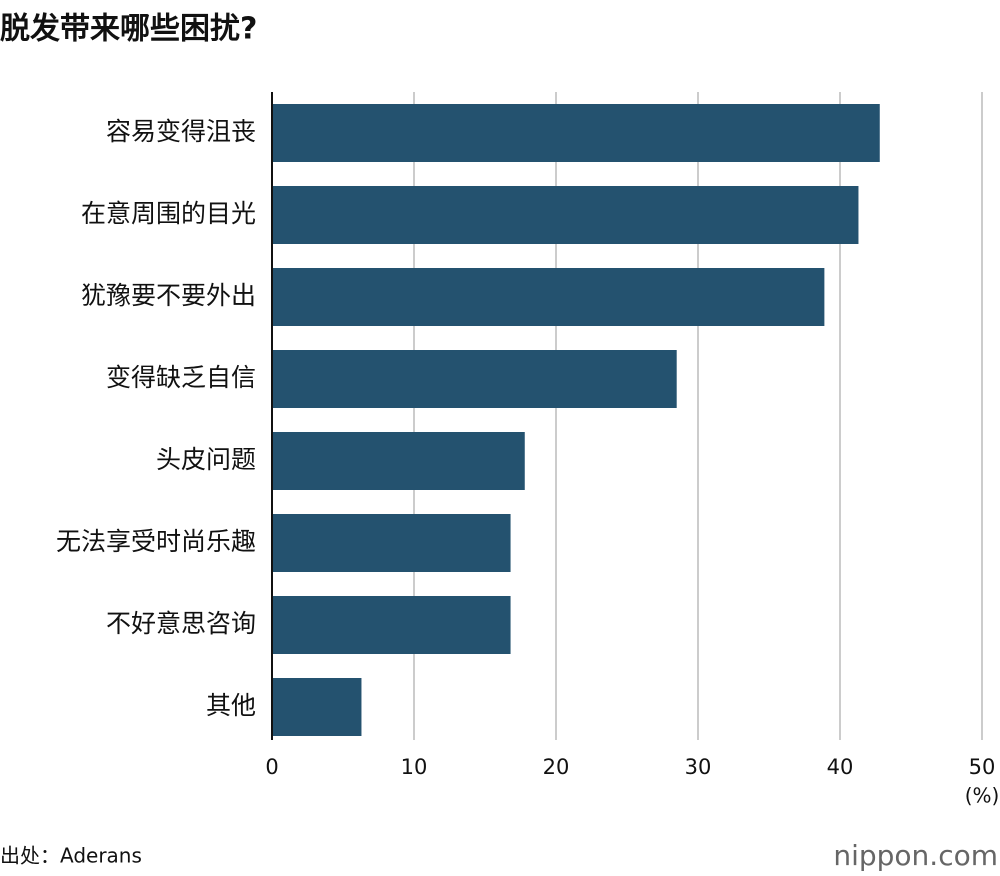  Describe the element at coordinates (982, 767) in the screenshot. I see `x-tick-label: 50` at that location.